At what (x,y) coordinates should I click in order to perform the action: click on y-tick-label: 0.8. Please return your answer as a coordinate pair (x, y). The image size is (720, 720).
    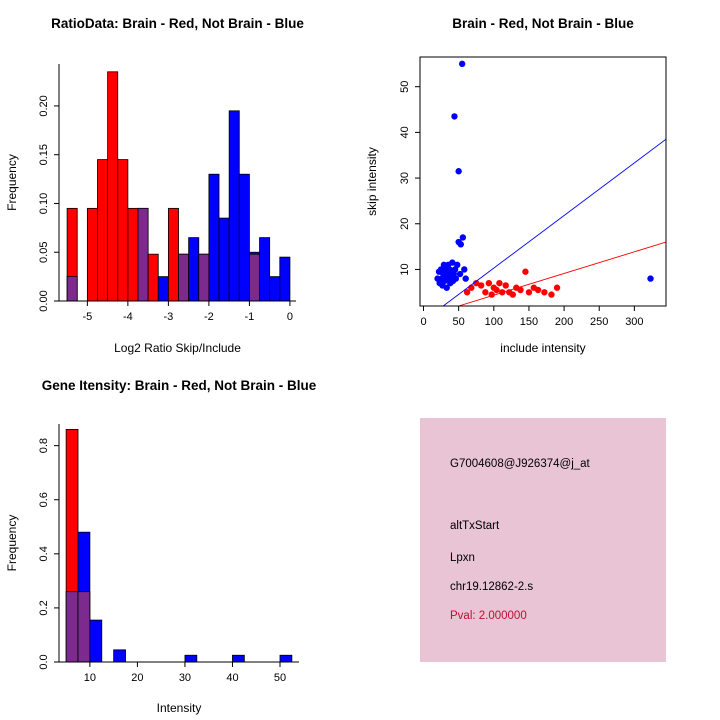
    Looking at the image, I should click on (44, 445).